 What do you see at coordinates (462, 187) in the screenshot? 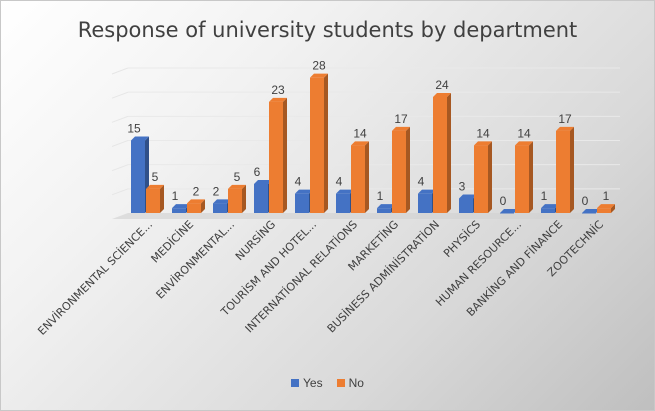
I see `data-label-yes: 3` at bounding box center [462, 187].